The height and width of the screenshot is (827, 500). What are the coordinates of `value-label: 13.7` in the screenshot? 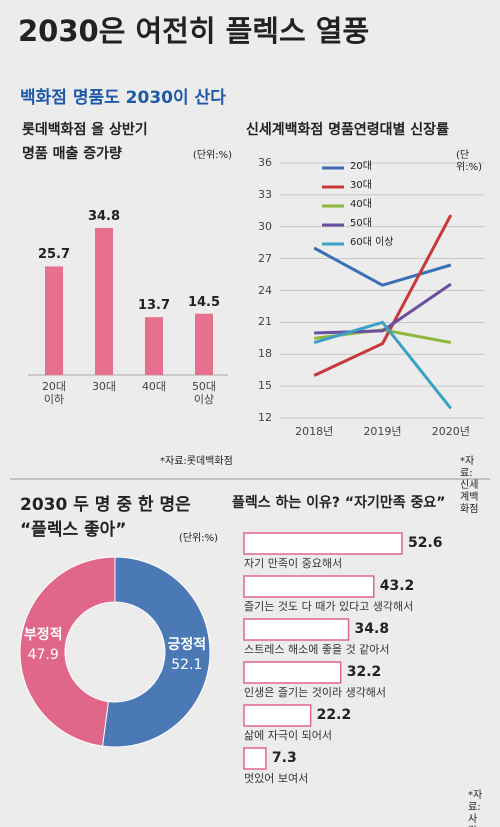 It's located at (154, 306).